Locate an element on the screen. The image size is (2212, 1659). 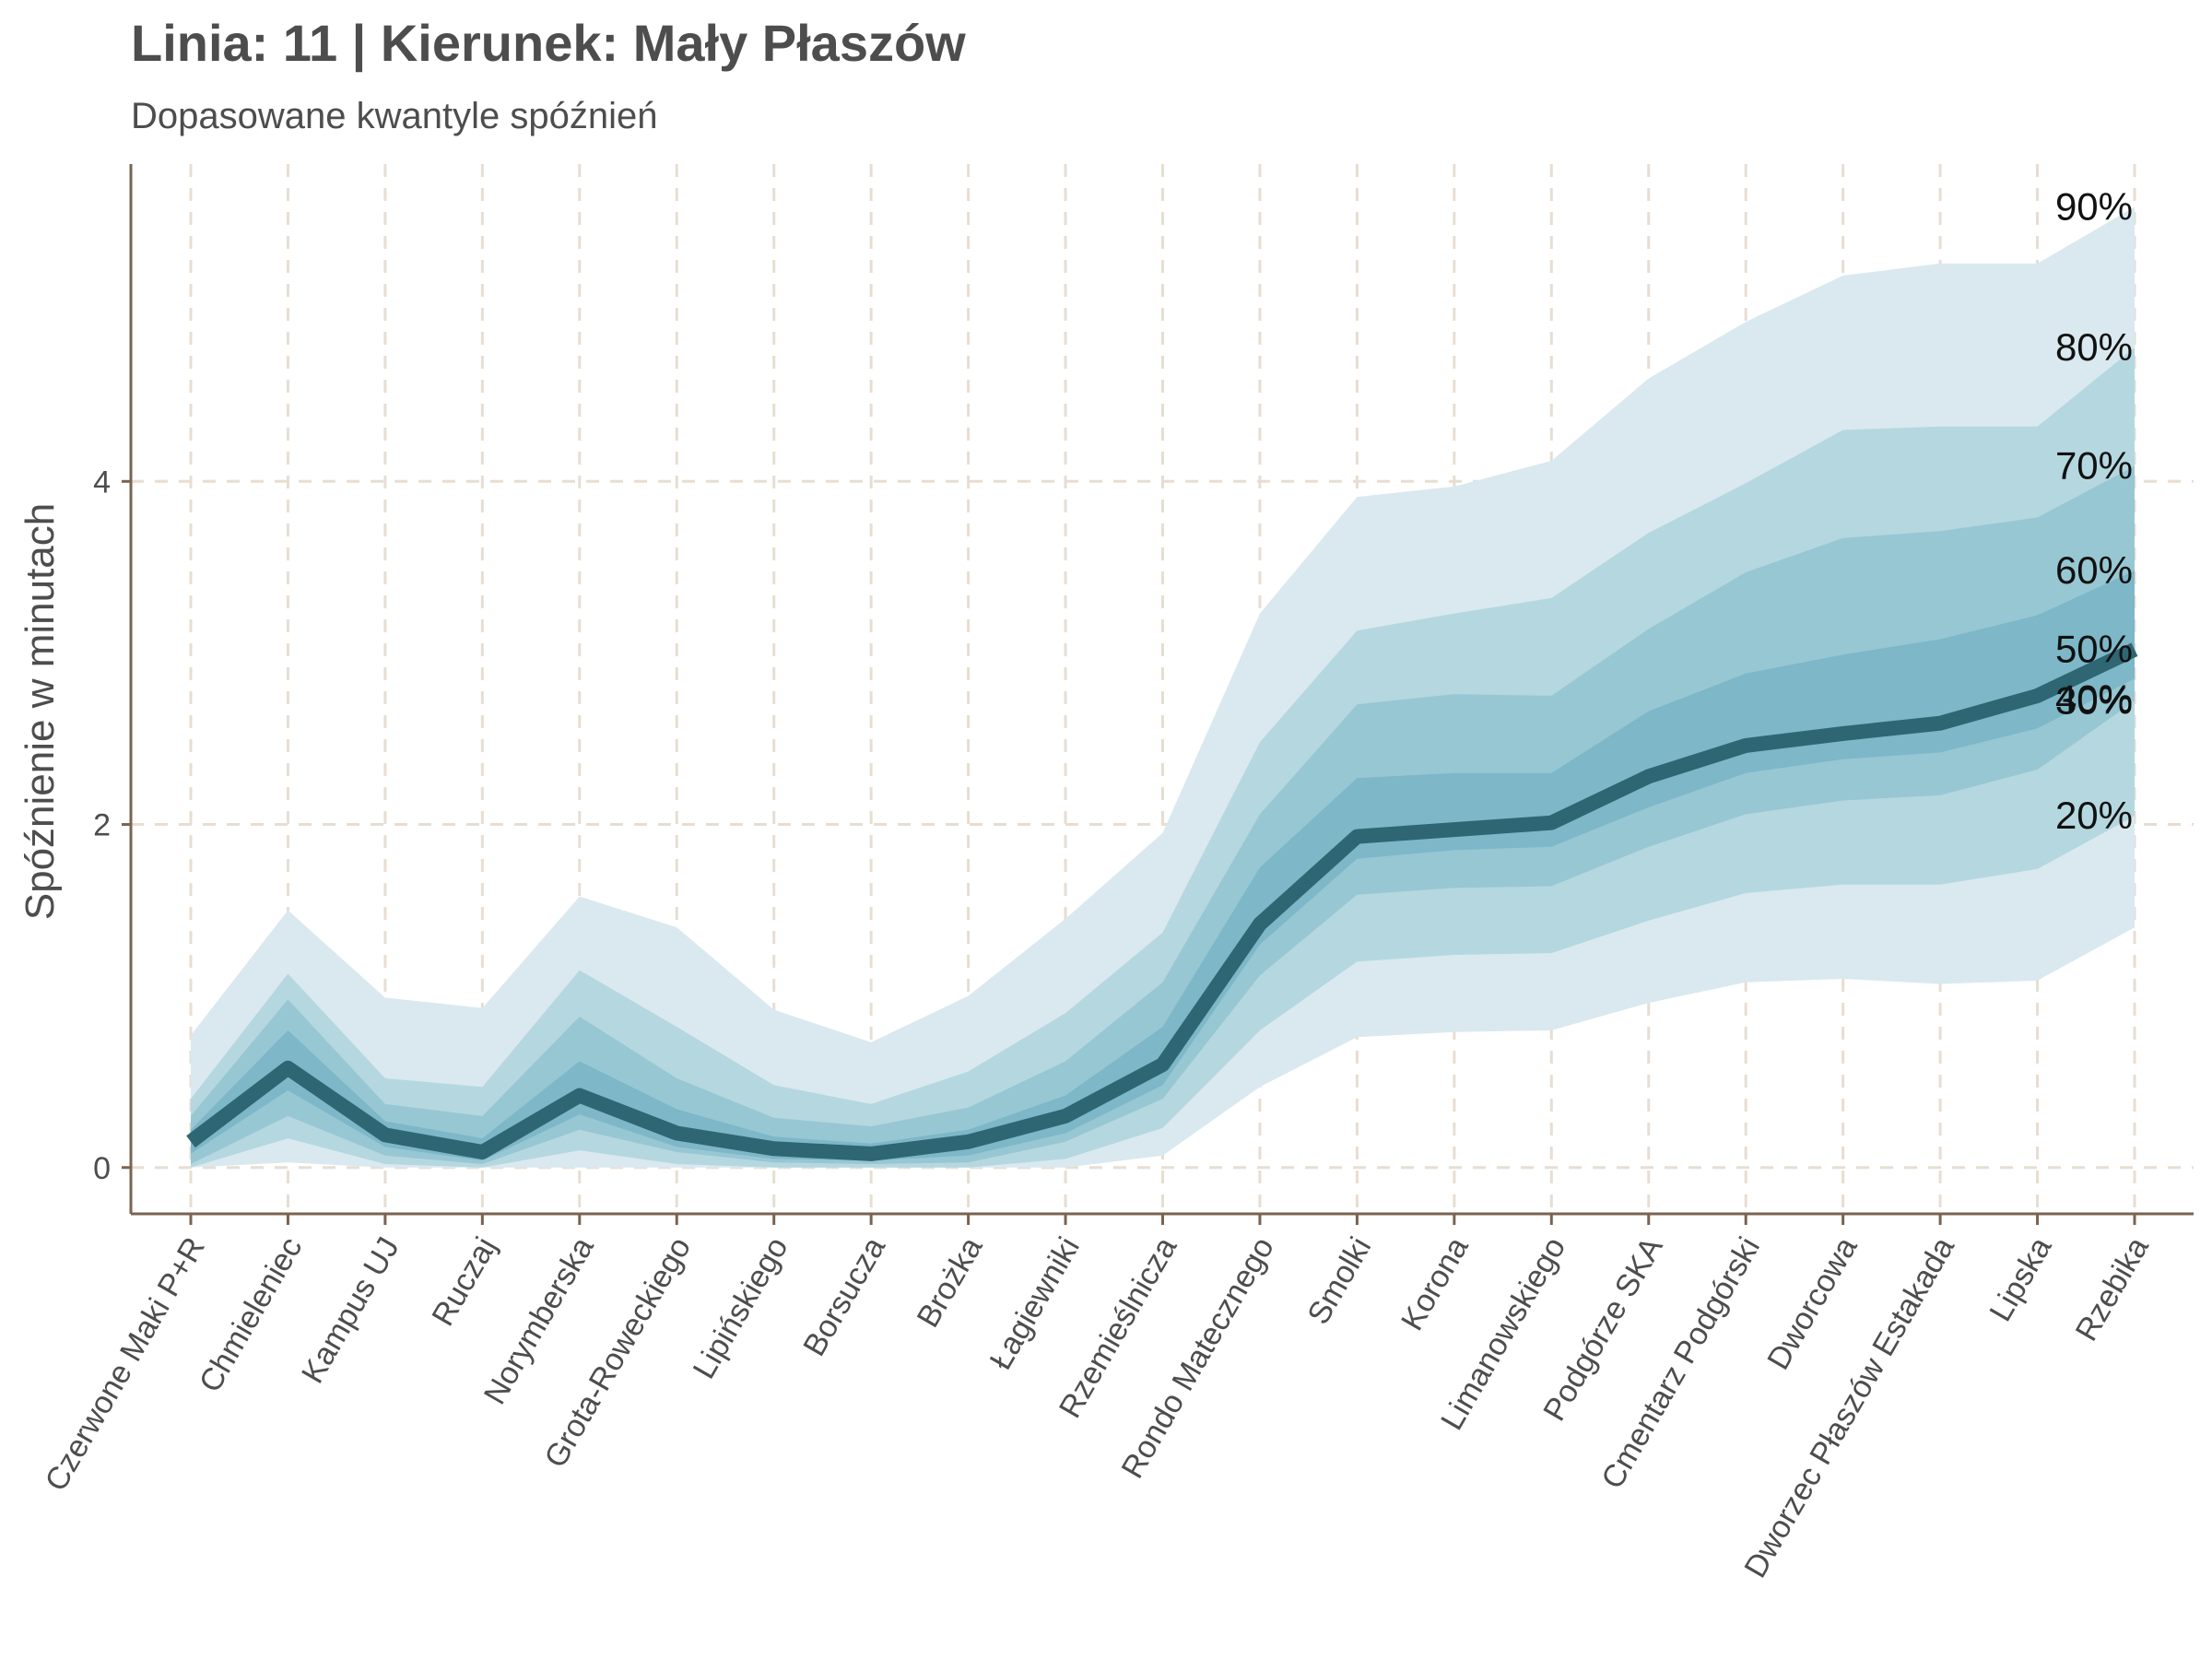
x-tick-label: Korona is located at coordinates (1435, 1283).